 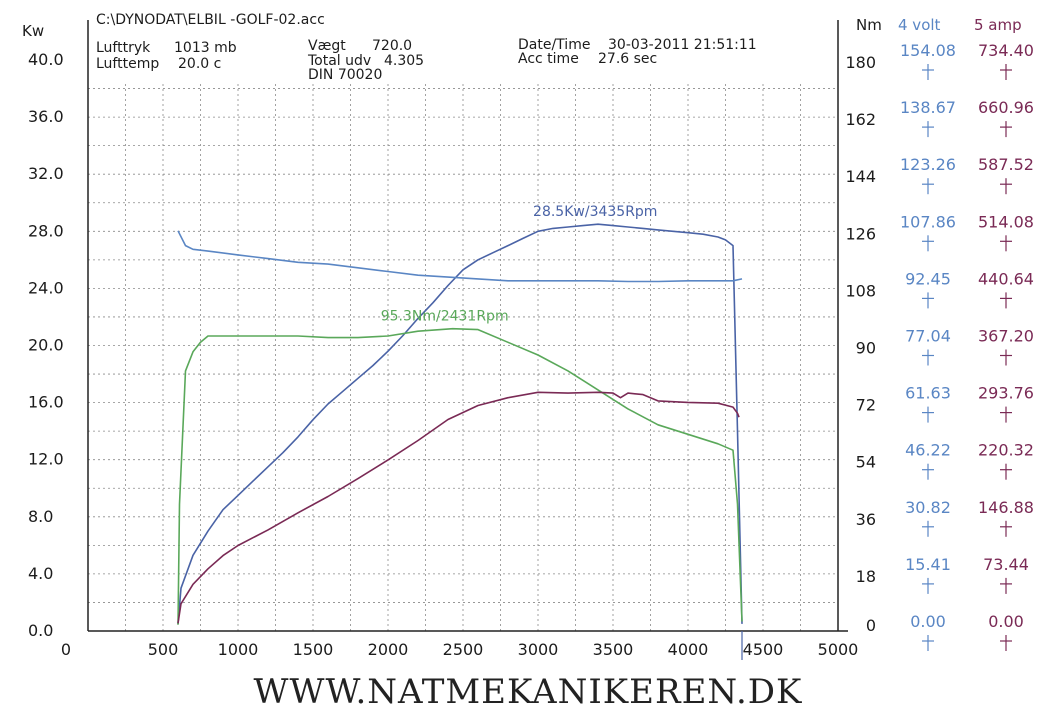 What do you see at coordinates (688, 649) in the screenshot?
I see `x-tick-label: 4000` at bounding box center [688, 649].